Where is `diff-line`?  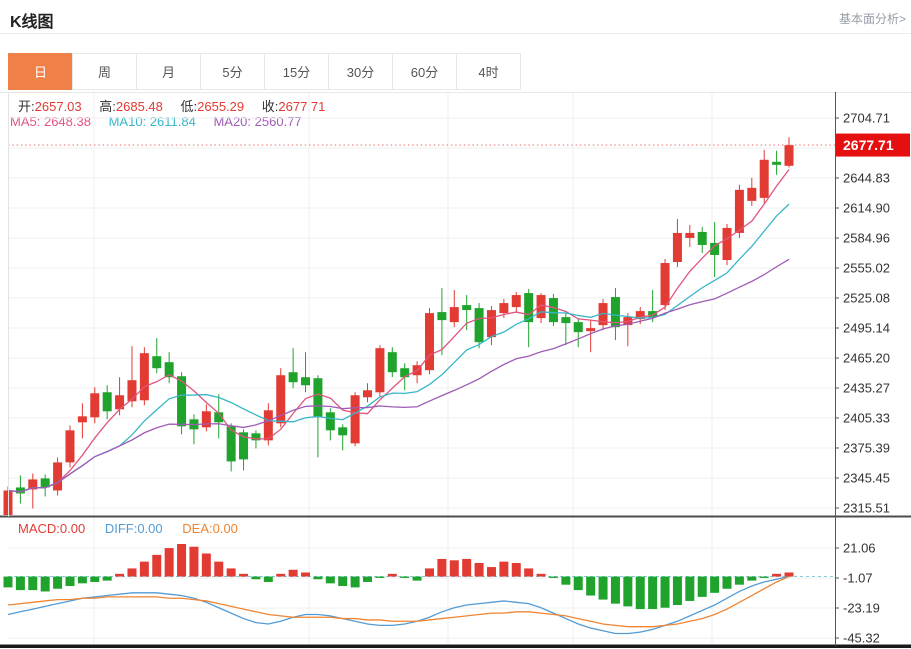 diff-line is located at coordinates (398, 605).